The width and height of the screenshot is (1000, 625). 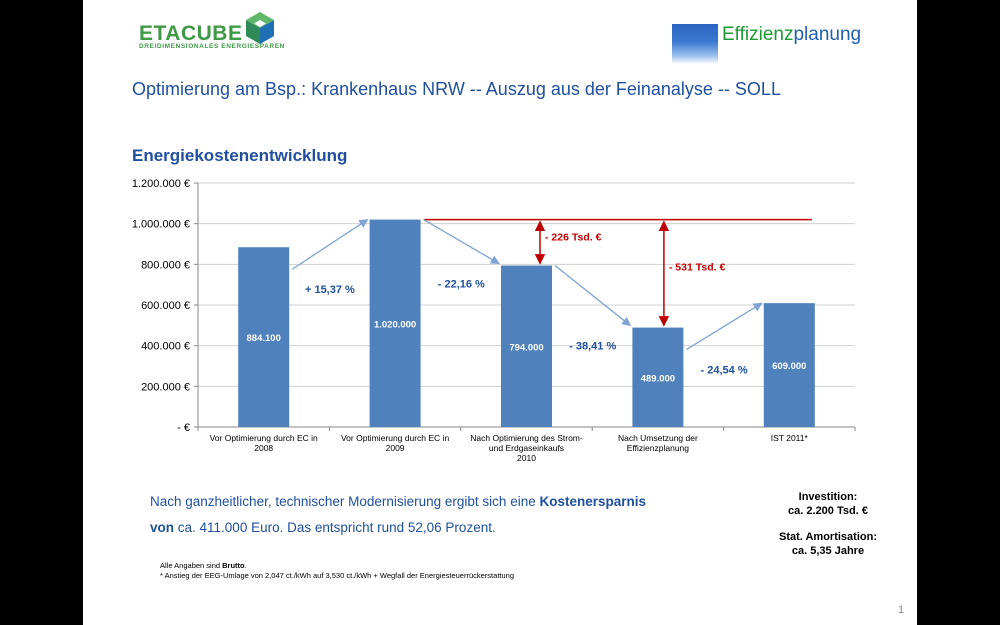 I want to click on footnote-brutto-bold: Brutto, so click(x=233, y=565).